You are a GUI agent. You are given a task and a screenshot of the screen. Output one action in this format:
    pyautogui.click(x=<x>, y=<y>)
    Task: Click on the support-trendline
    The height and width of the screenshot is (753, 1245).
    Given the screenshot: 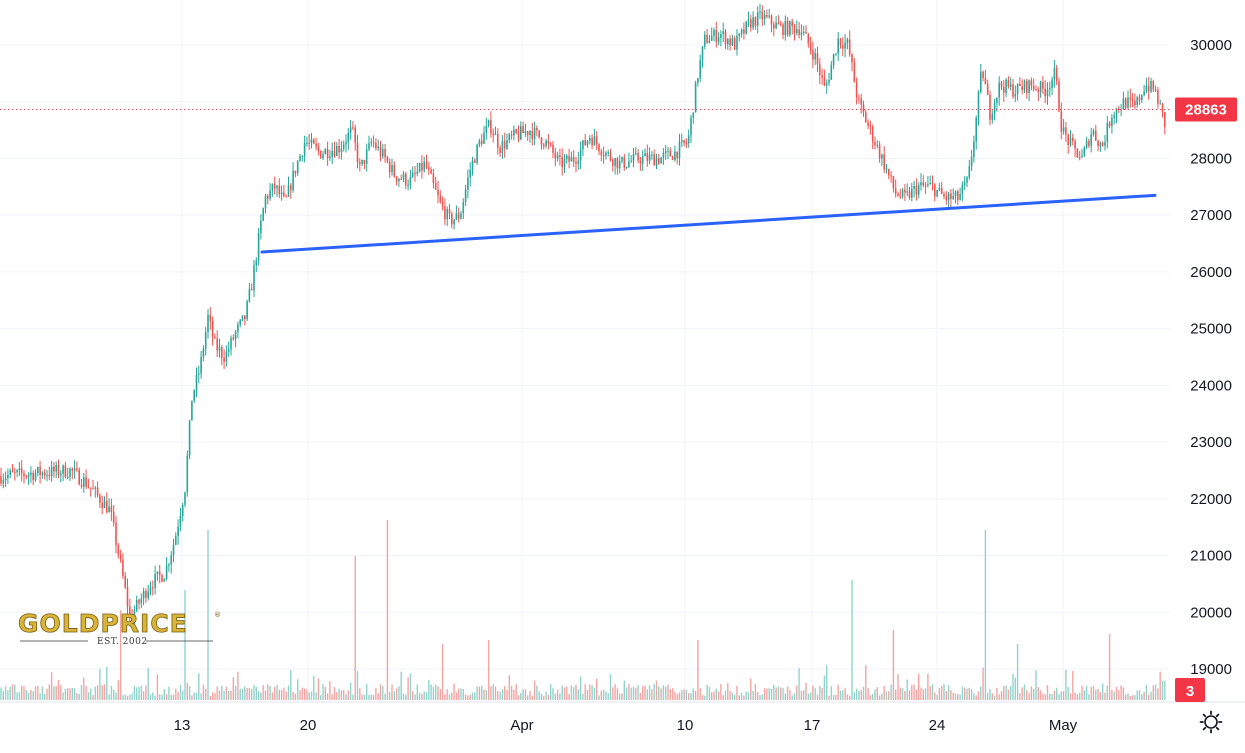 What is the action you would take?
    pyautogui.click(x=708, y=223)
    